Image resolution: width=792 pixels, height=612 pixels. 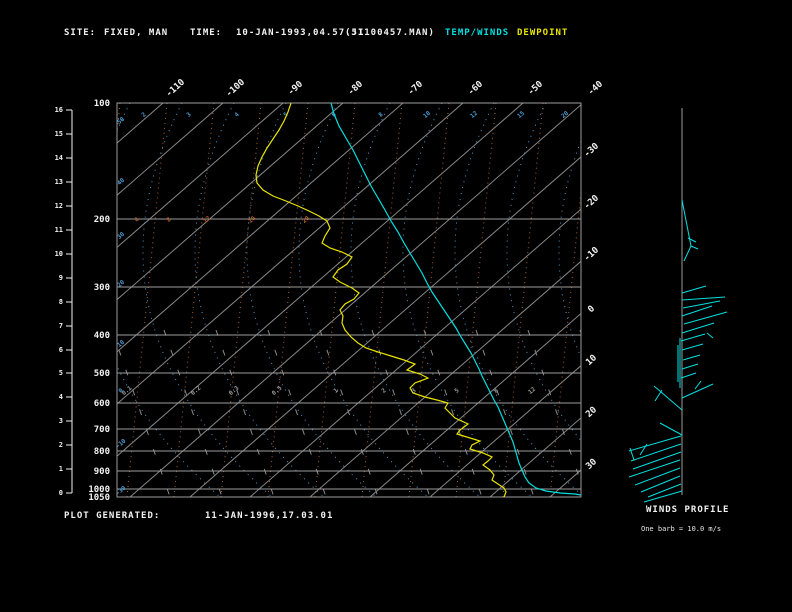 What do you see at coordinates (61, 326) in the screenshot?
I see `svg-text: 7` at bounding box center [61, 326].